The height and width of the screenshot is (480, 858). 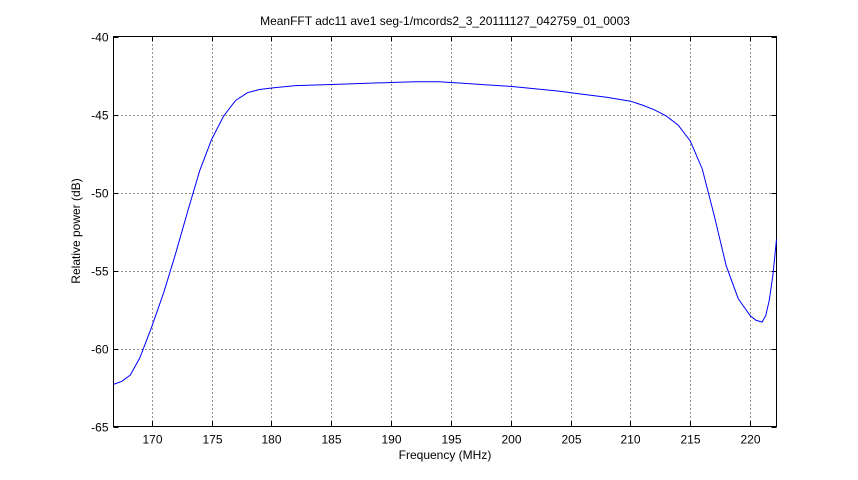 What do you see at coordinates (100, 272) in the screenshot?
I see `y-tick-label: -55` at bounding box center [100, 272].